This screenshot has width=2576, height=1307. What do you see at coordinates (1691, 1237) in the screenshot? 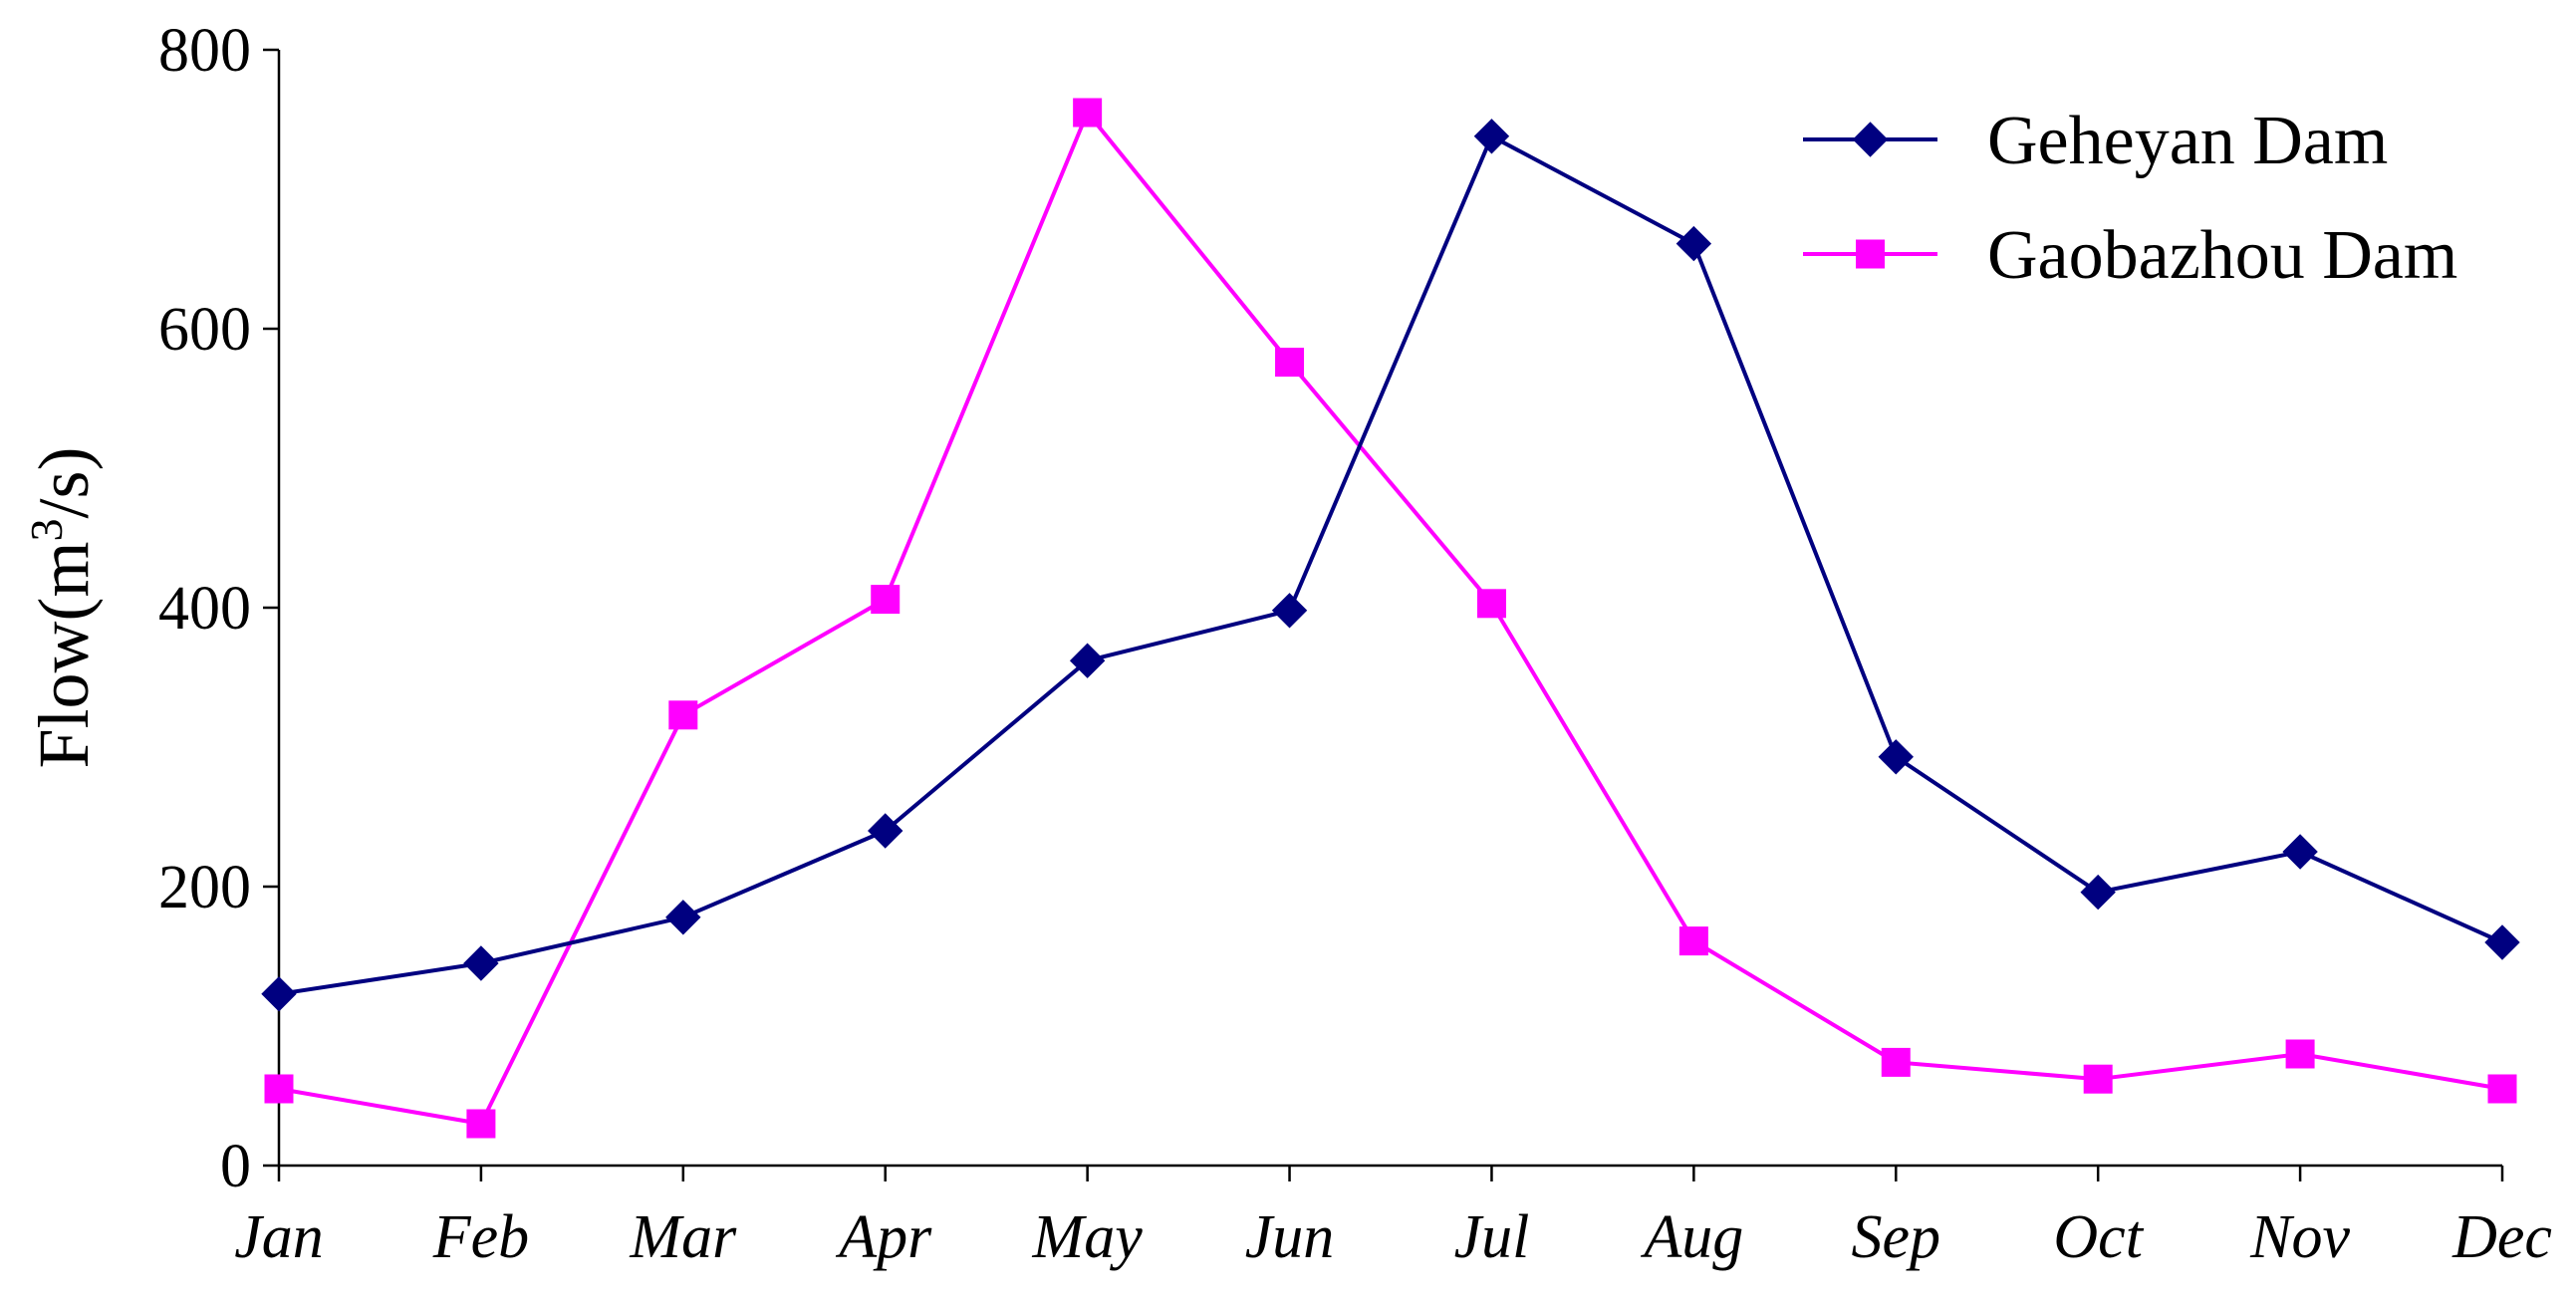
I see `x-tick-label: Aug` at bounding box center [1691, 1237].